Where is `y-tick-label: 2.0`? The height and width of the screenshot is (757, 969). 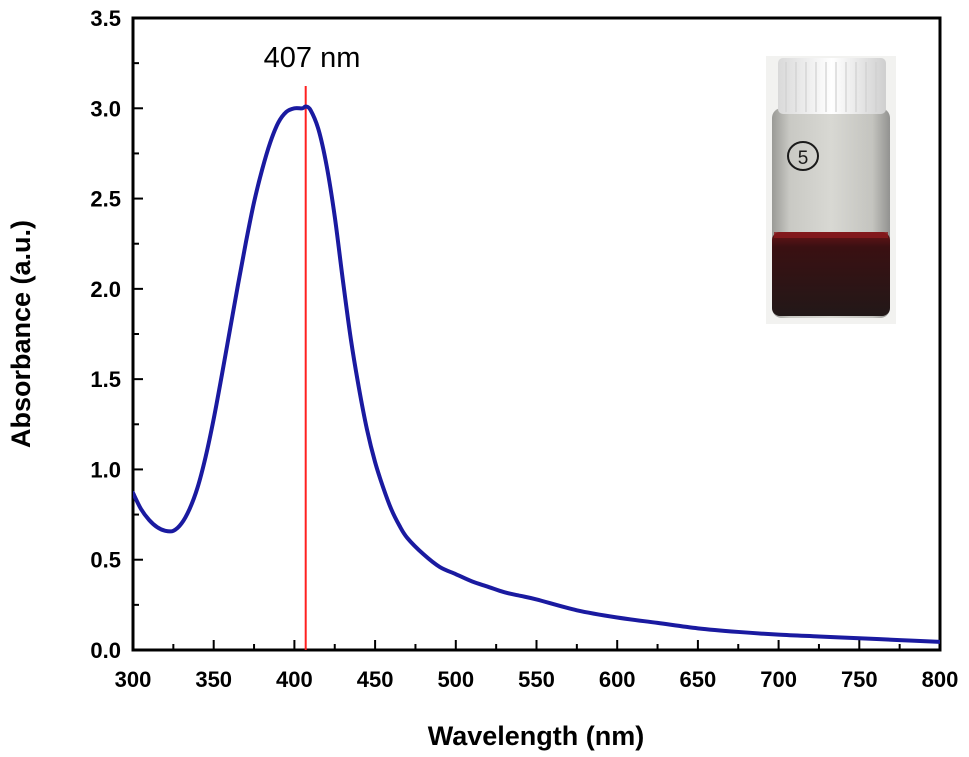 y-tick-label: 2.0 is located at coordinates (105, 289).